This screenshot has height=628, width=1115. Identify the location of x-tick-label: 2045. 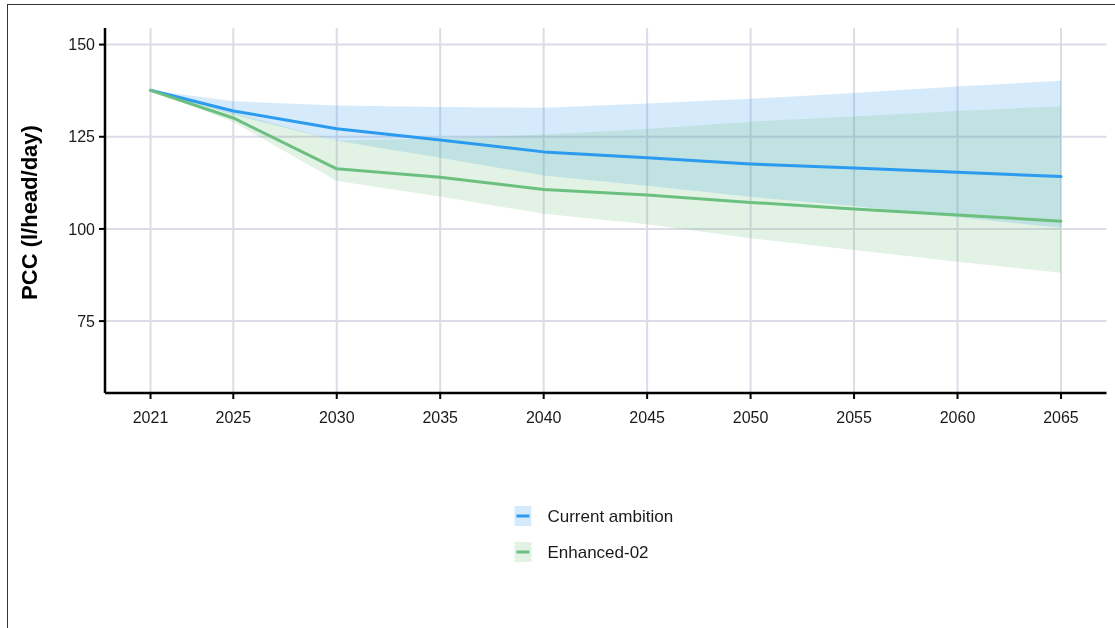
(647, 417).